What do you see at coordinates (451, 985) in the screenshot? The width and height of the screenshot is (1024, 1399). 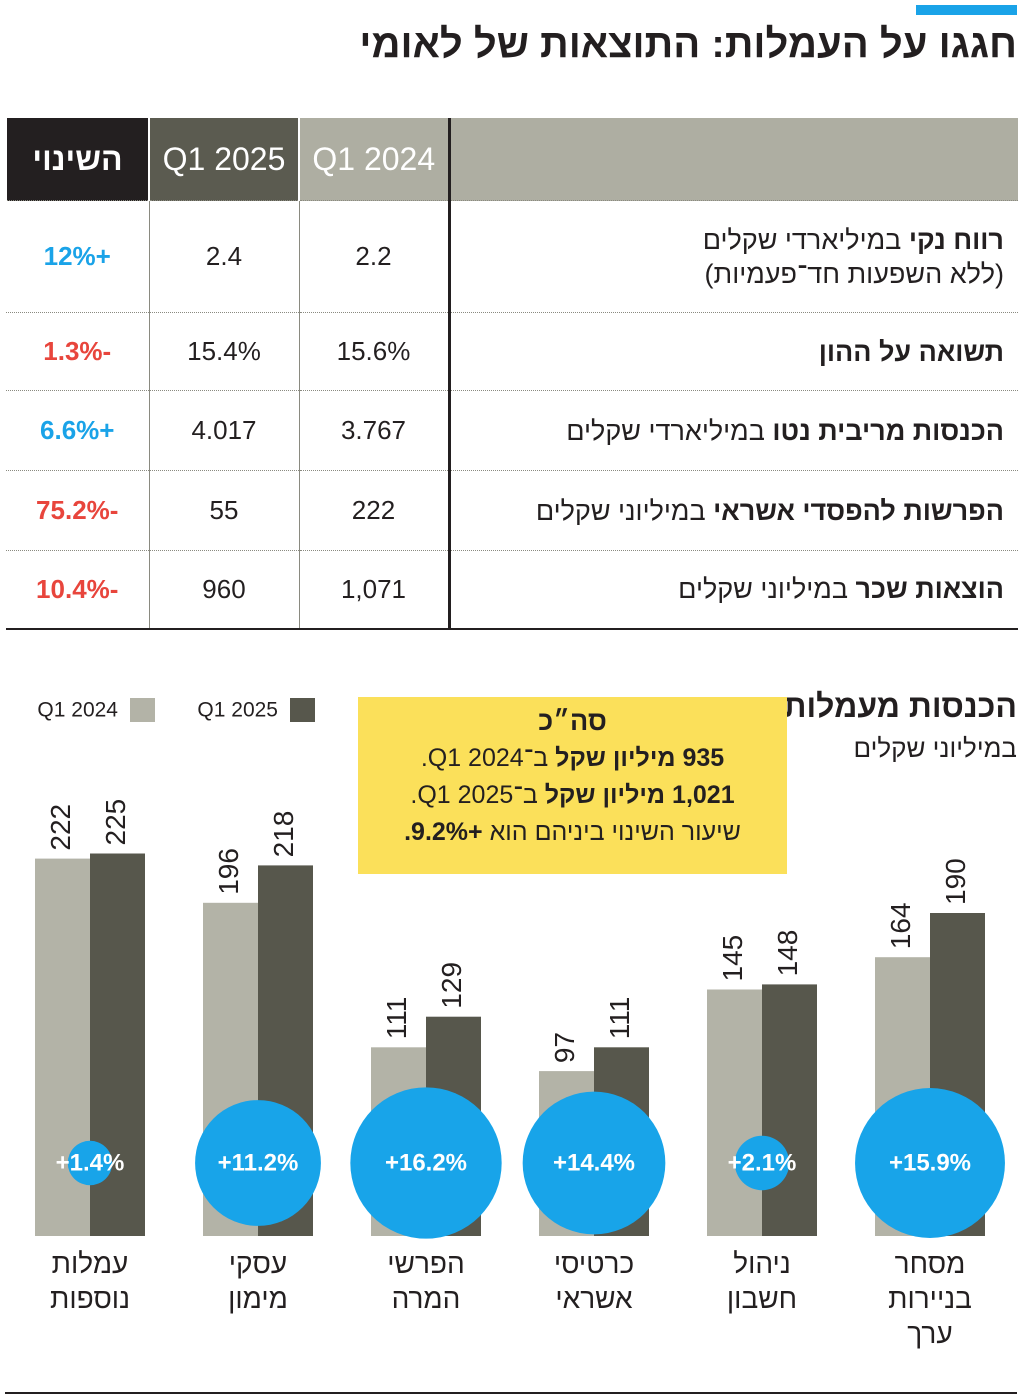 I see `value-label: 129` at bounding box center [451, 985].